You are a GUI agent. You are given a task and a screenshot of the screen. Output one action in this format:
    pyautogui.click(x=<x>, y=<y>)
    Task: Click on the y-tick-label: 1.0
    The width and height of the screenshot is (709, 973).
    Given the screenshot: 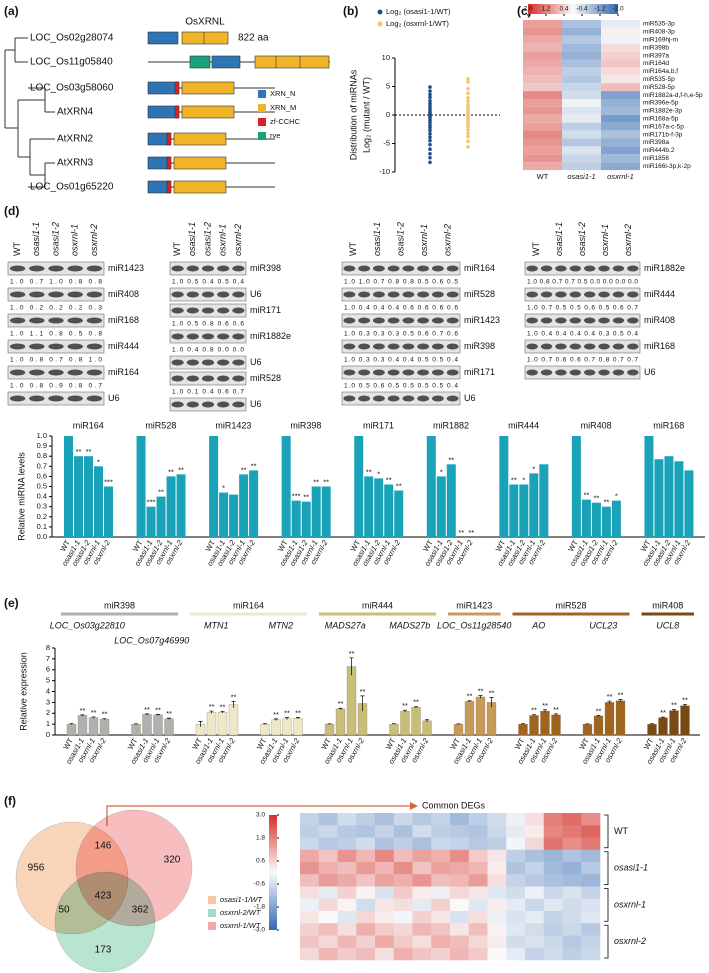 What is the action you would take?
    pyautogui.click(x=42, y=435)
    